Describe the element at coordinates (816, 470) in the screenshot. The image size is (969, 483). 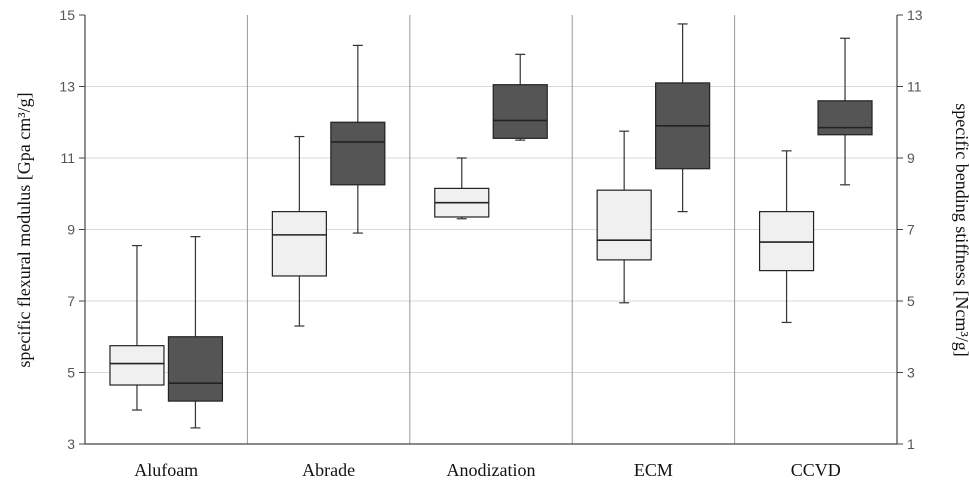
I see `category-label: CCVD` at that location.